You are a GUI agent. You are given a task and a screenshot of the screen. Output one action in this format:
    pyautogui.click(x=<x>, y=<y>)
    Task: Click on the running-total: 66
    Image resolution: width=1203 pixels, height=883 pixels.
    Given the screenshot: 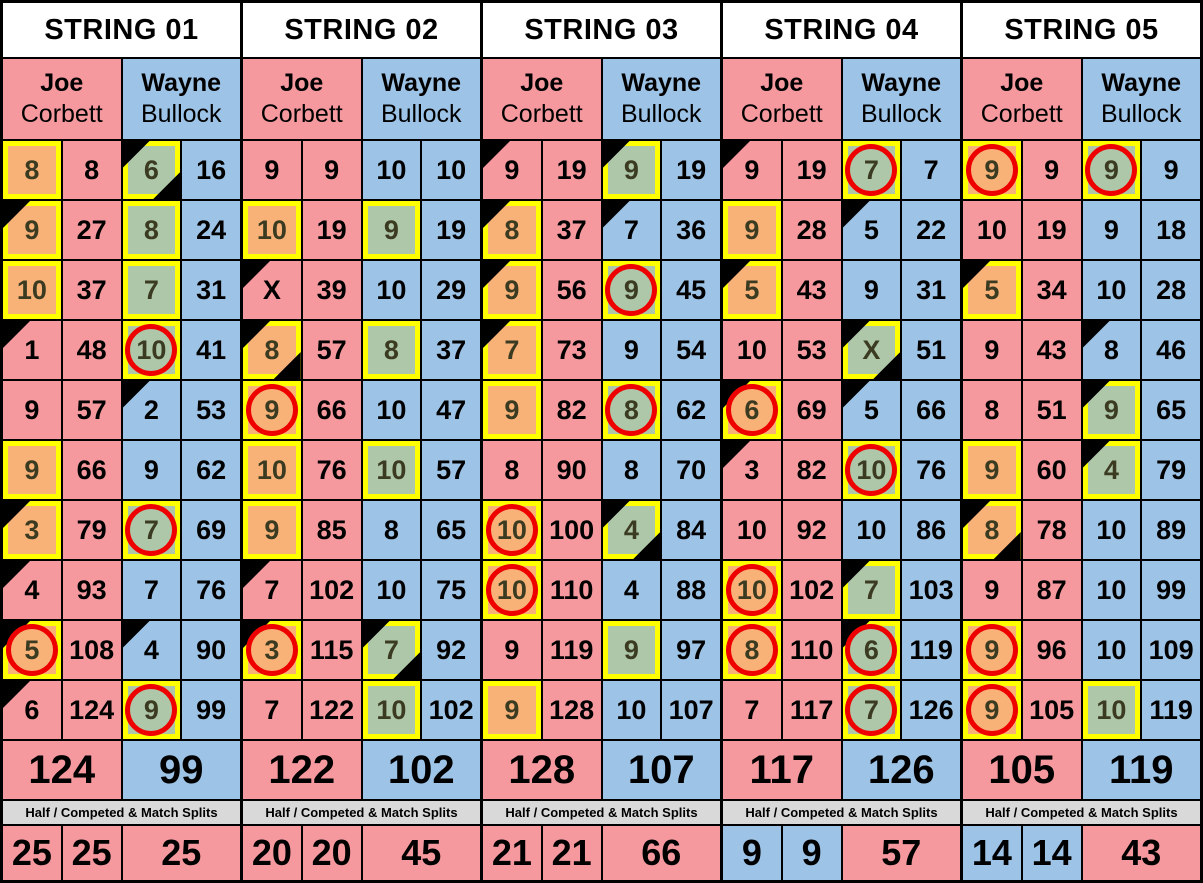 What is the action you would take?
    pyautogui.click(x=931, y=409)
    